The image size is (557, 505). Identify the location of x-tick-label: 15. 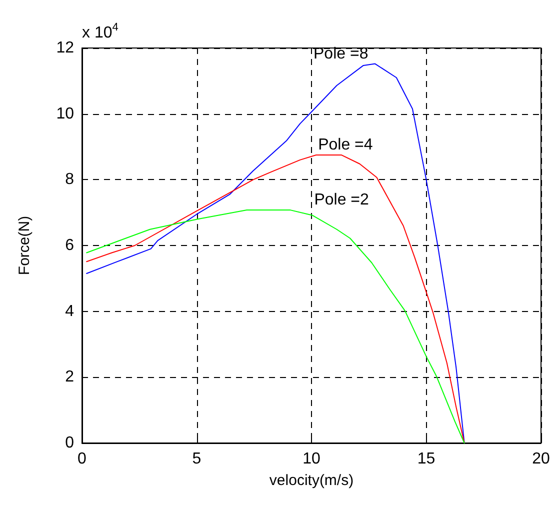
(426, 459).